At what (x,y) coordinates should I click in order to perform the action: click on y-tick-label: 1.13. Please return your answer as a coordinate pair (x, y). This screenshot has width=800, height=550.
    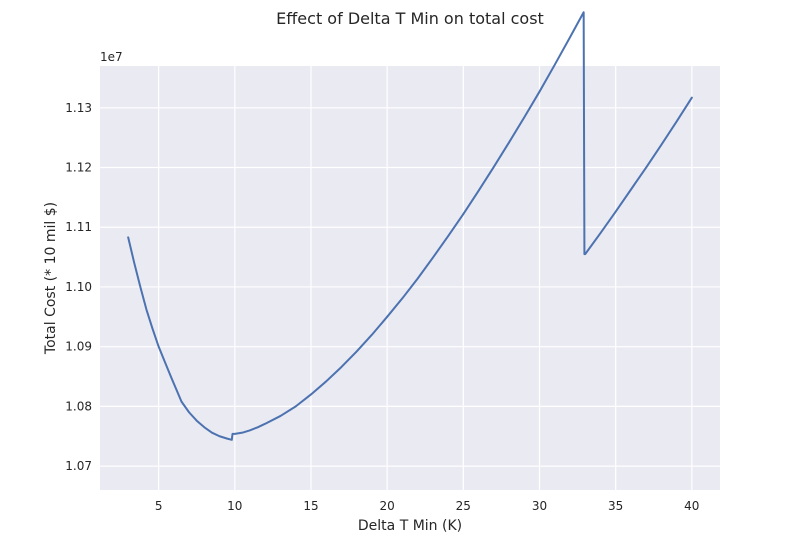
    Looking at the image, I should click on (78, 108).